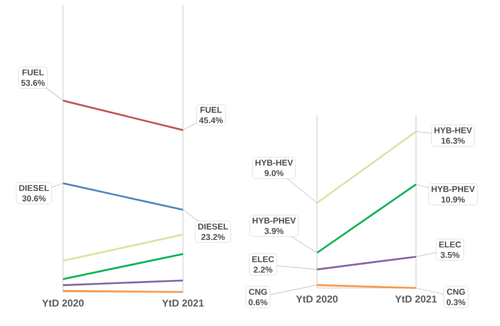  What do you see at coordinates (258, 302) in the screenshot?
I see `data-label: 0.6%` at bounding box center [258, 302].